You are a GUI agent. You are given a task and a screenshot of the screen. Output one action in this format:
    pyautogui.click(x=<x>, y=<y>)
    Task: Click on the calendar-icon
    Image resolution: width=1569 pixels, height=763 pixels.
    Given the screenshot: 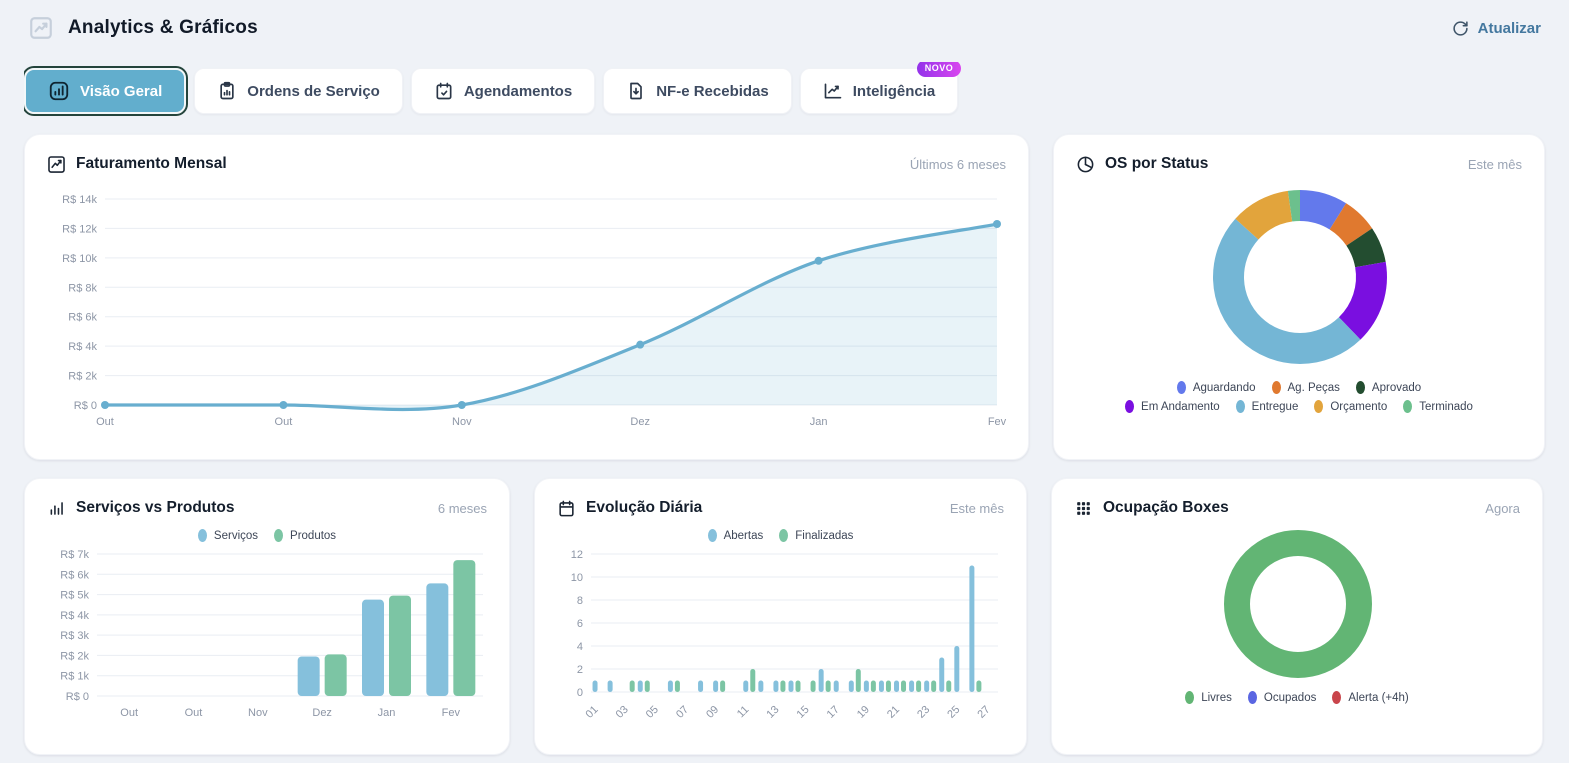 What is the action you would take?
    pyautogui.click(x=566, y=508)
    